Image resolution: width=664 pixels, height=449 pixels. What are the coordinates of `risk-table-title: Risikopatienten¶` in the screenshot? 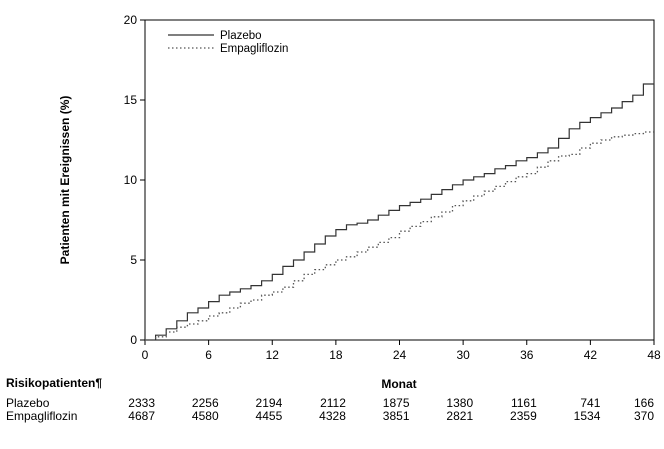 It's located at (54, 383).